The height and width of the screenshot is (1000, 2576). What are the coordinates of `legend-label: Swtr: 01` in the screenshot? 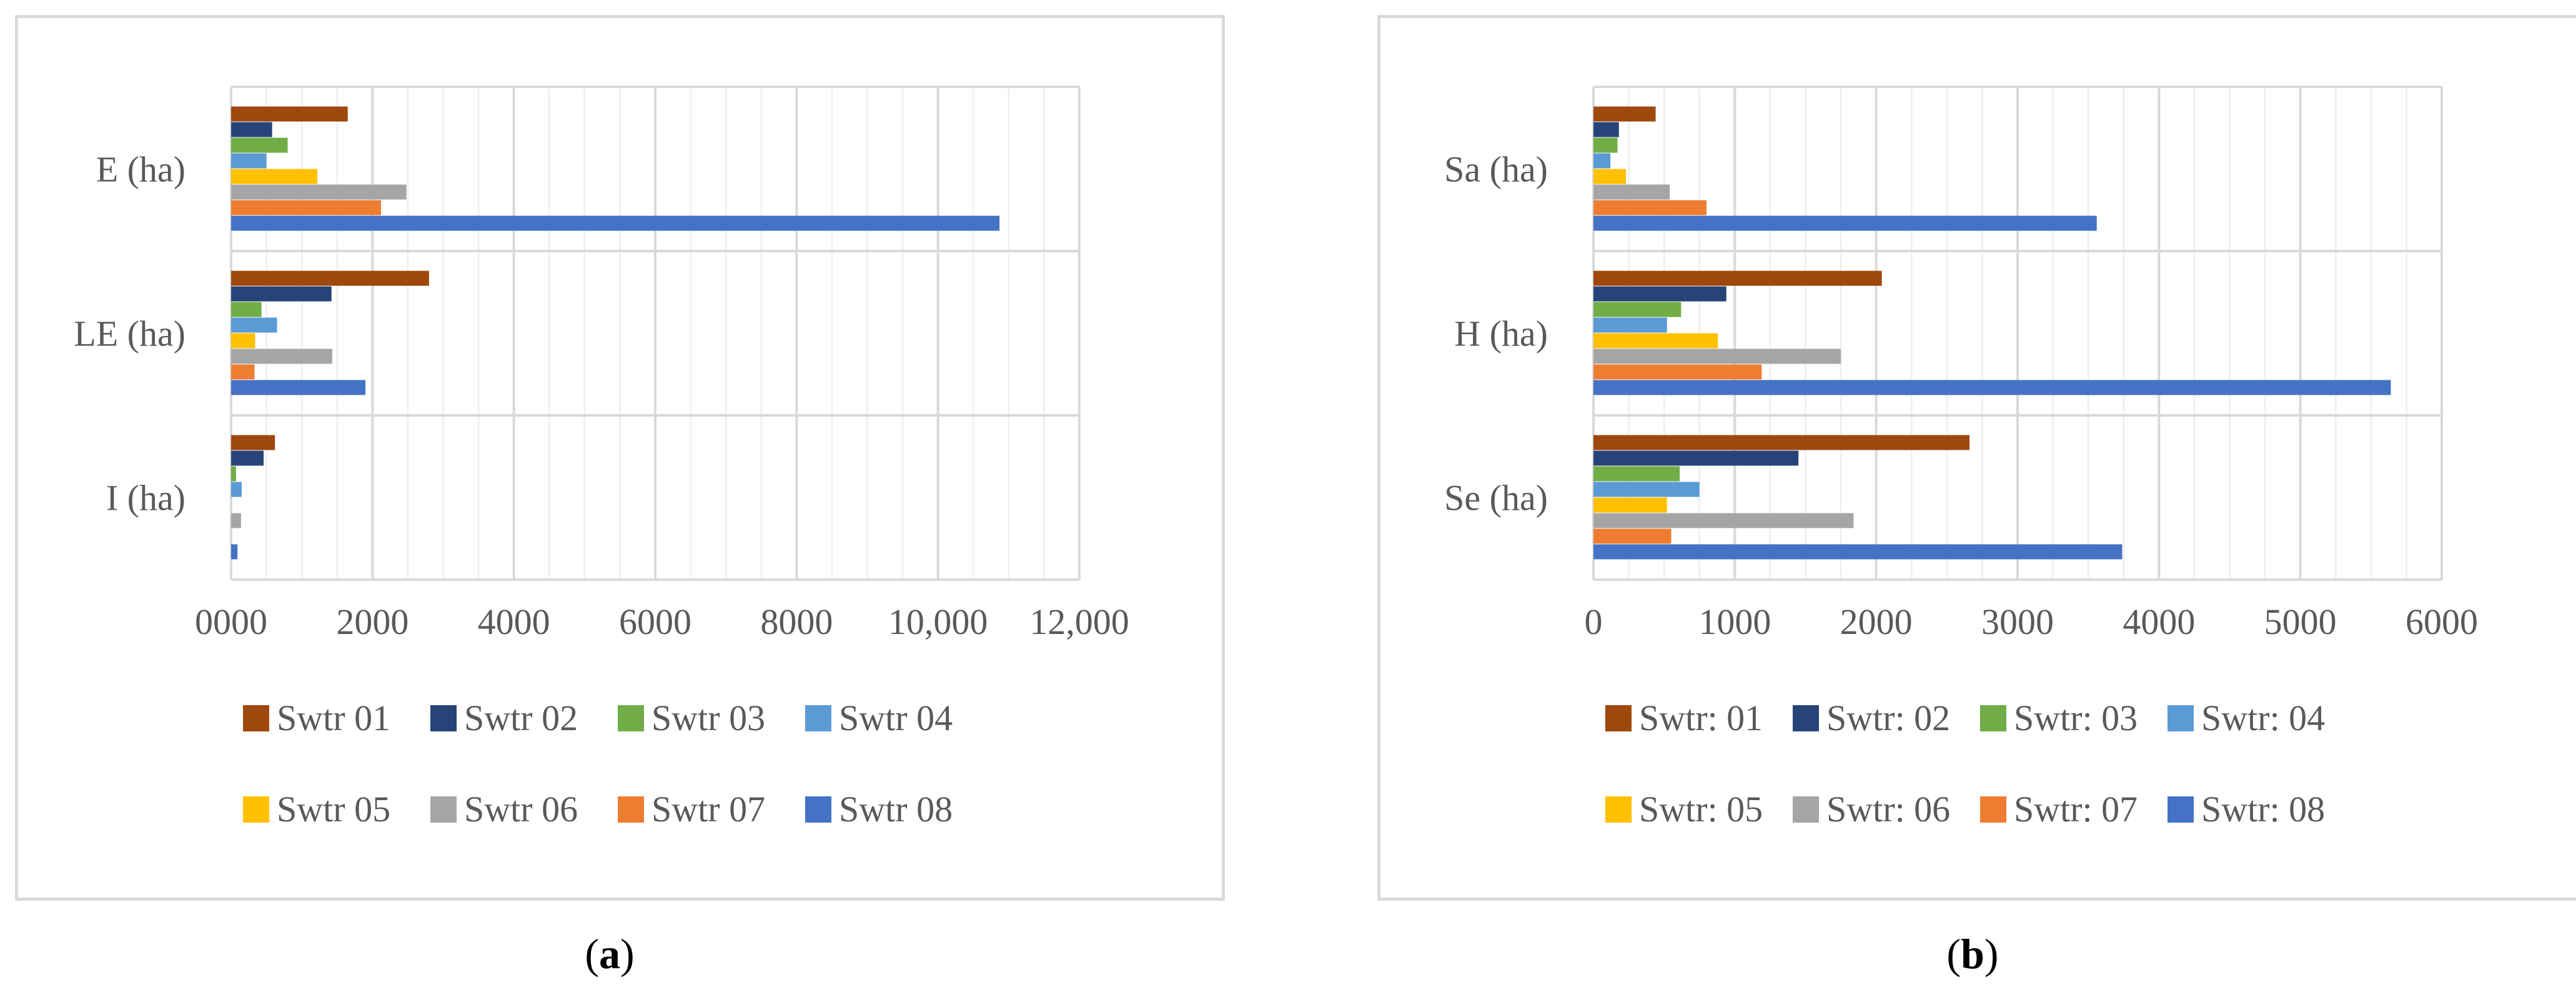 It's located at (1701, 718).